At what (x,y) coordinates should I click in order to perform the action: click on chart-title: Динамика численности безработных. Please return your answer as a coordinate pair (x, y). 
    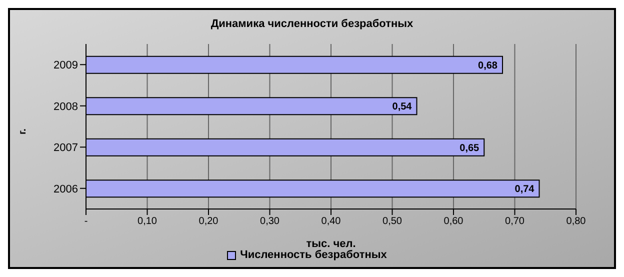
    Looking at the image, I should click on (312, 24).